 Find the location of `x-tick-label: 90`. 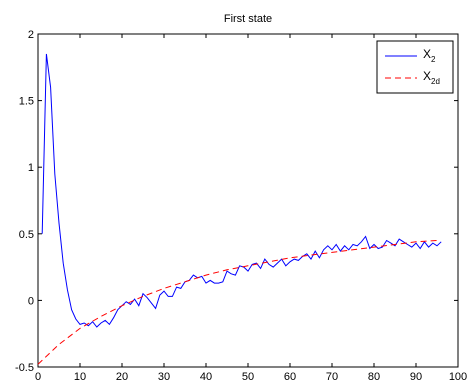

x-tick-label: 90 is located at coordinates (416, 376).